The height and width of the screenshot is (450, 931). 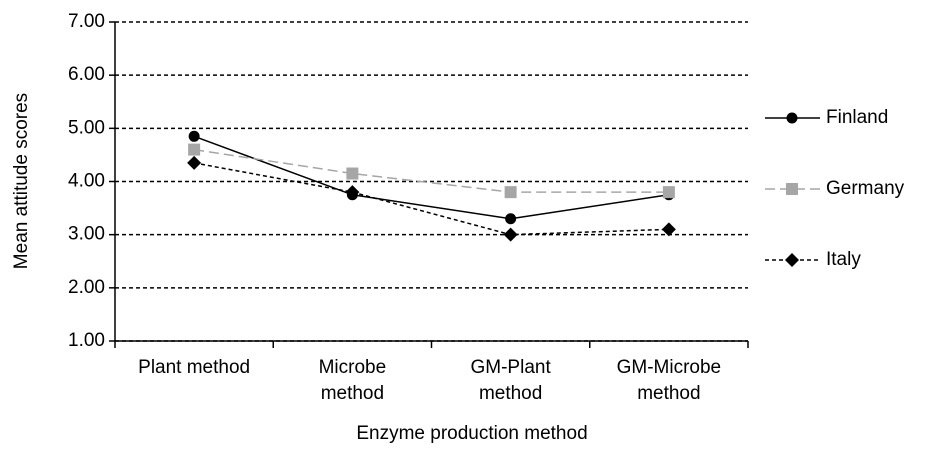 What do you see at coordinates (353, 380) in the screenshot?
I see `x-tick-label: Microbe method` at bounding box center [353, 380].